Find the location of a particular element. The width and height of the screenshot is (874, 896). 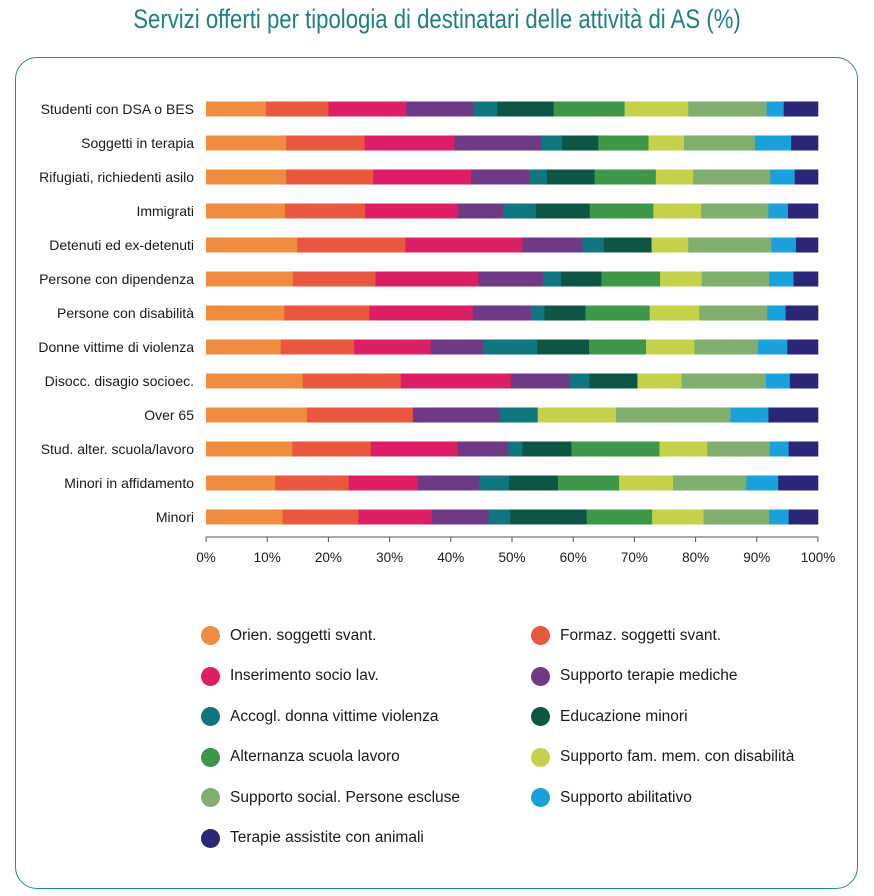

x-tick-label: 80% is located at coordinates (695, 557).